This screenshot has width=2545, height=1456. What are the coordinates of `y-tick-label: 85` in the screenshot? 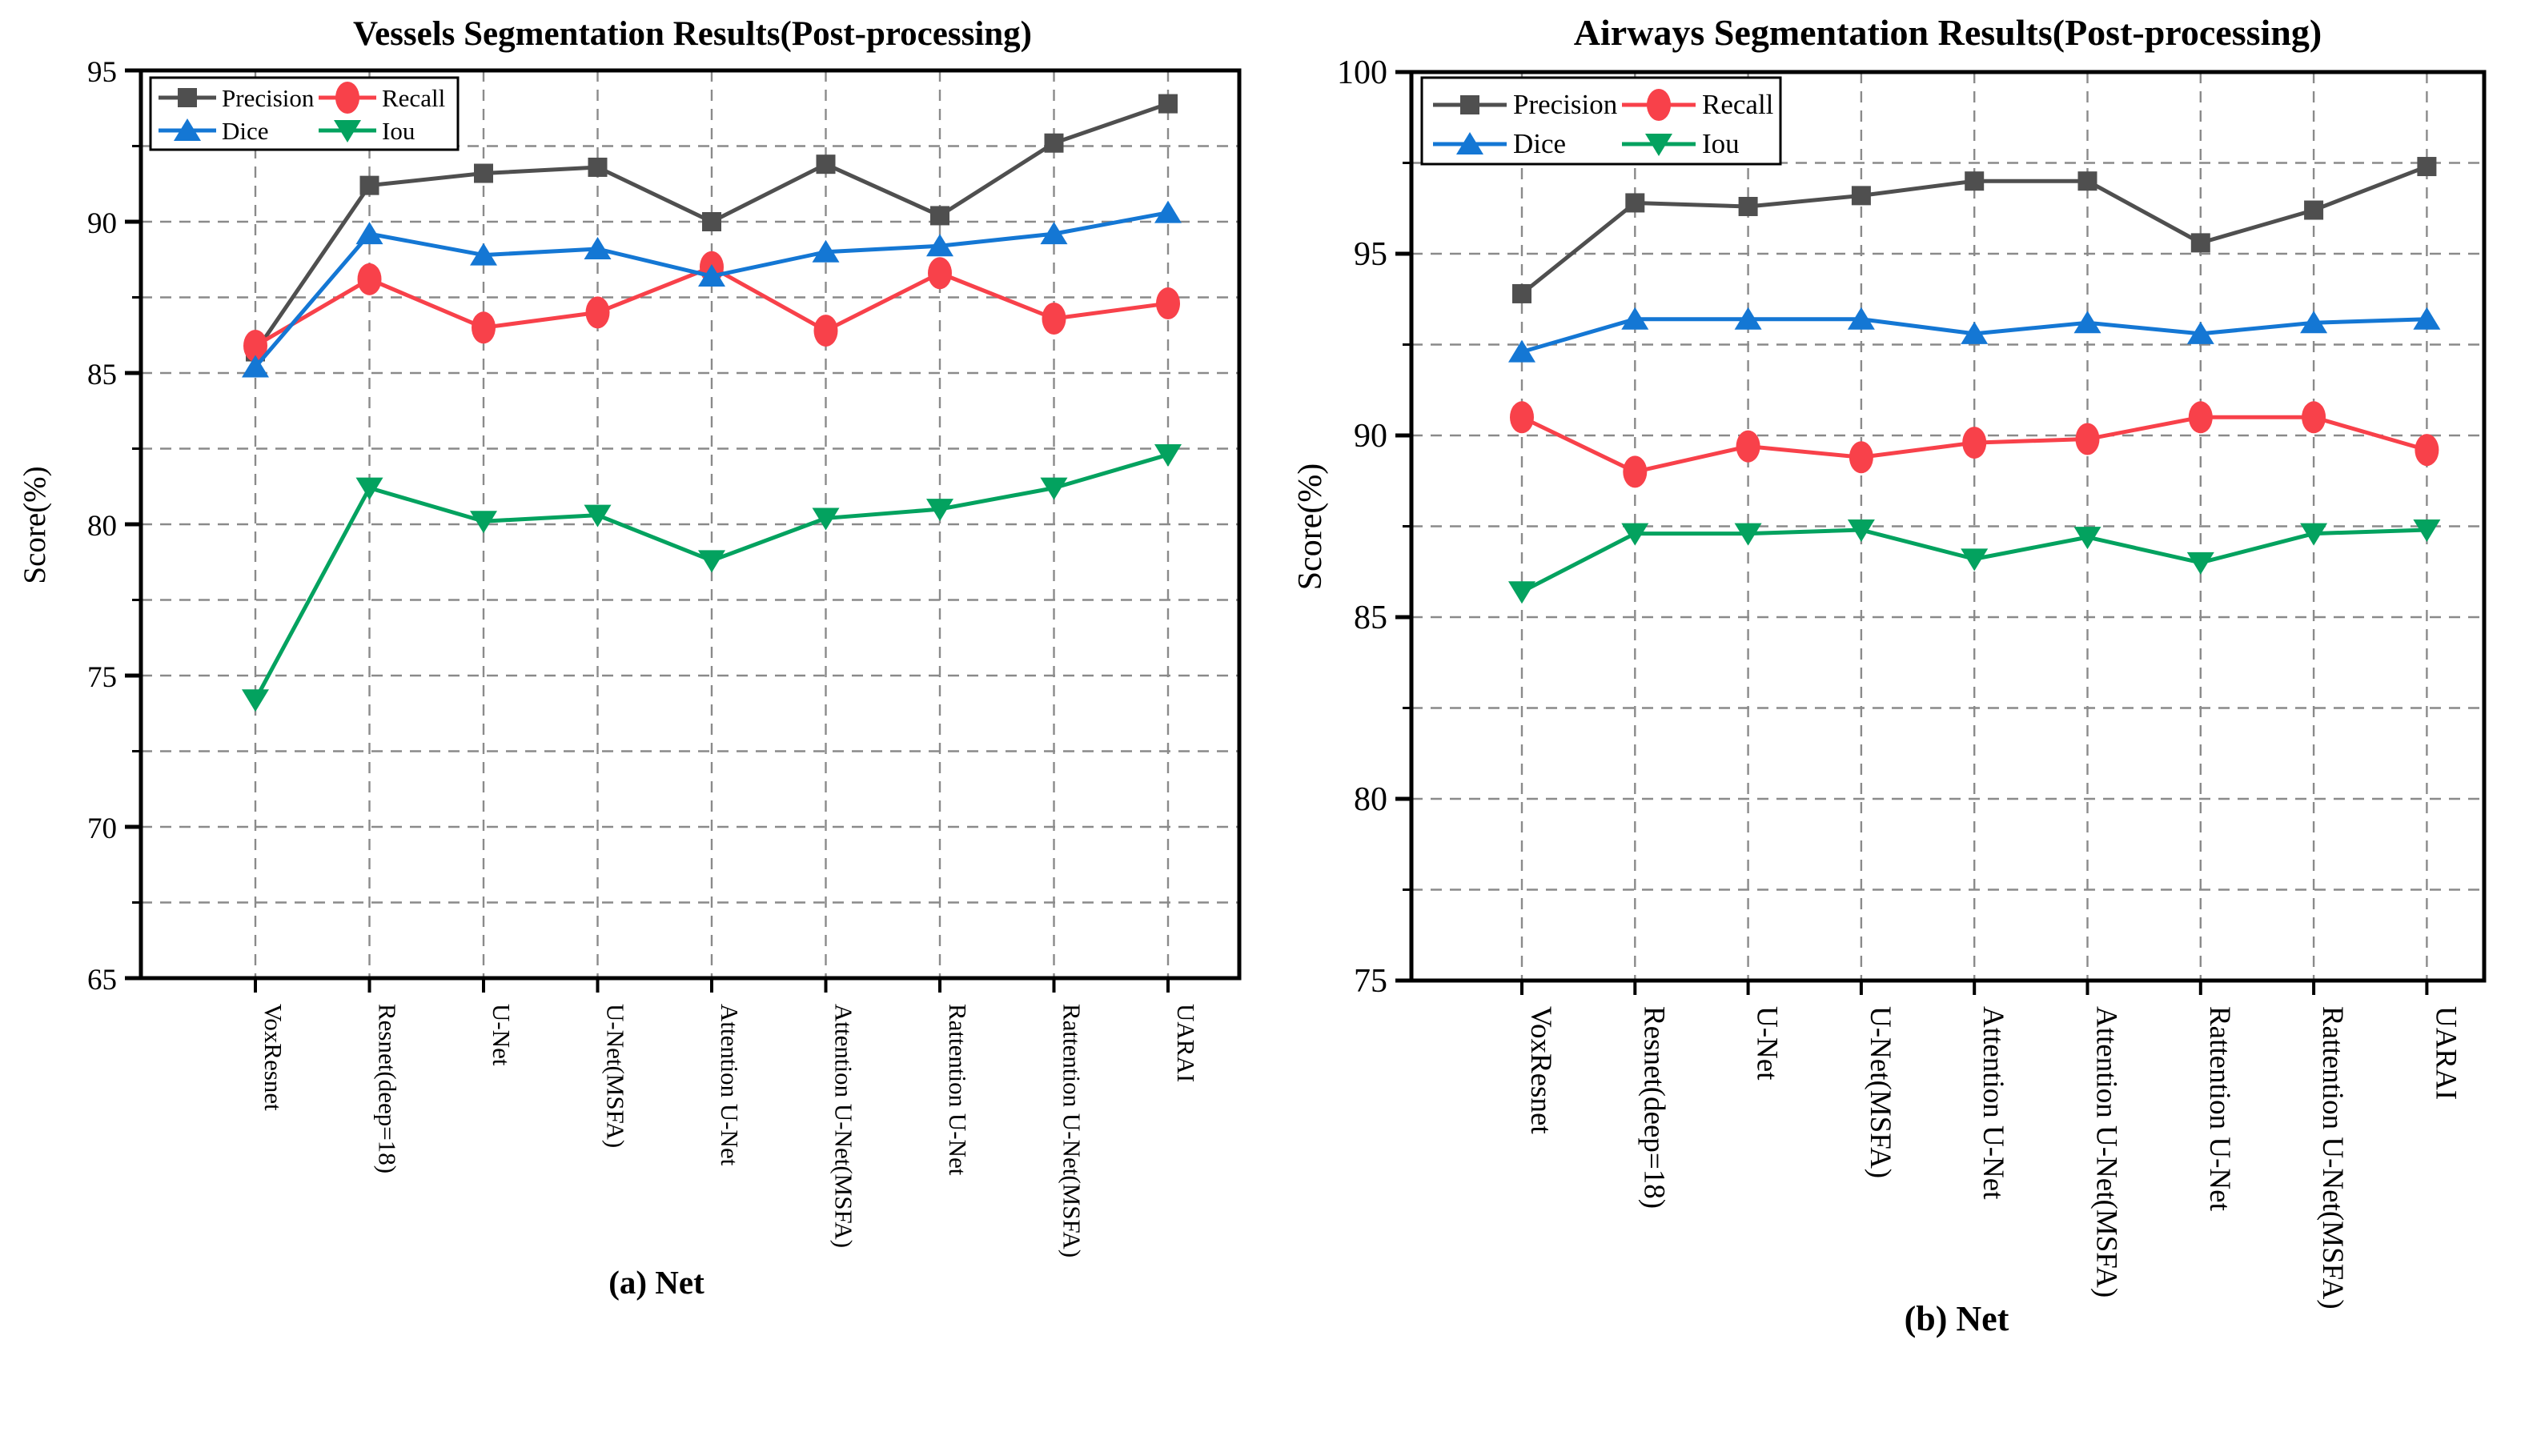 It's located at (1370, 618).